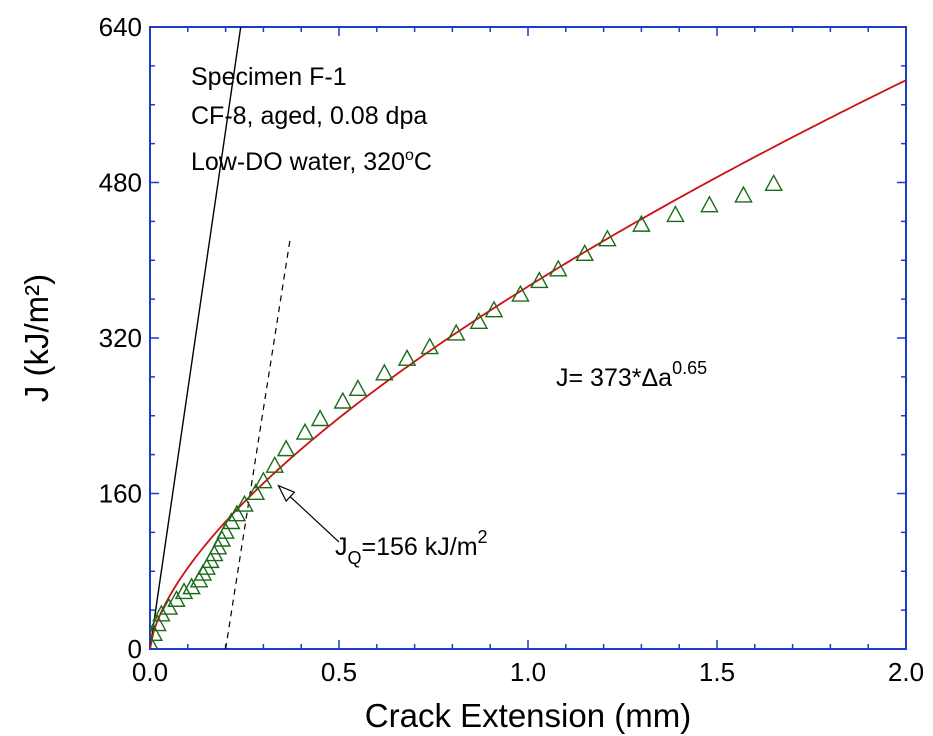 The width and height of the screenshot is (933, 736). What do you see at coordinates (423, 162) in the screenshot?
I see `environment-unit: C` at bounding box center [423, 162].